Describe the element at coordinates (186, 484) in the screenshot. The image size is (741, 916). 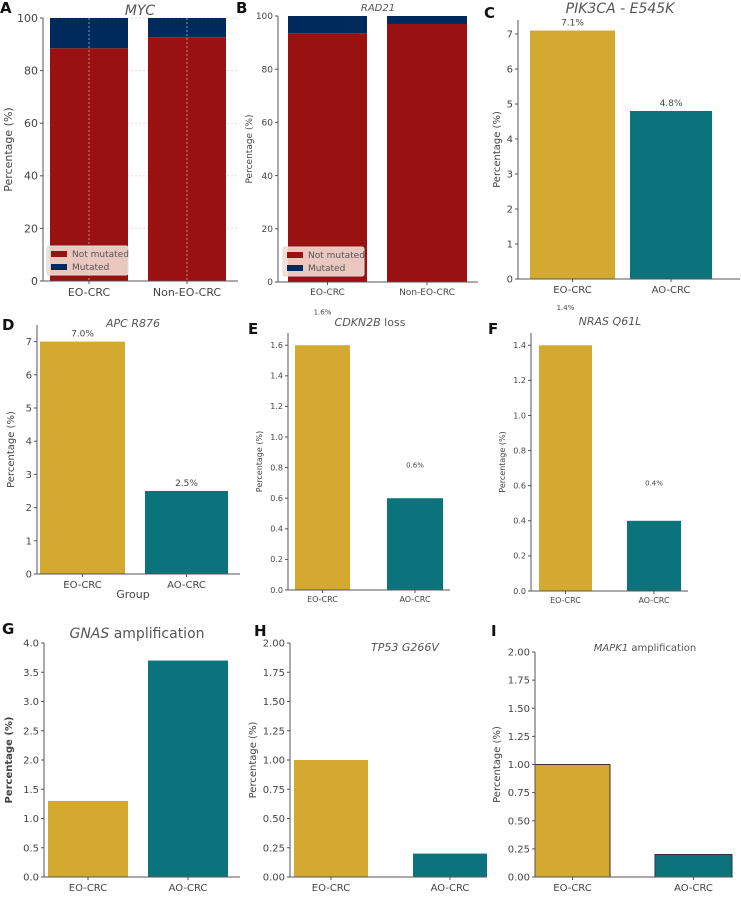
I see `value-label: 2.5%` at that location.